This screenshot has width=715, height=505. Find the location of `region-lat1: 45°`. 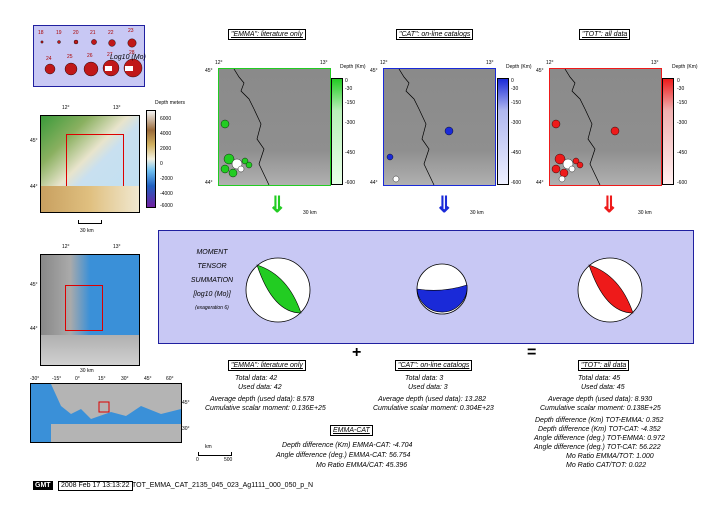

region-lat1: 45° is located at coordinates (34, 285).